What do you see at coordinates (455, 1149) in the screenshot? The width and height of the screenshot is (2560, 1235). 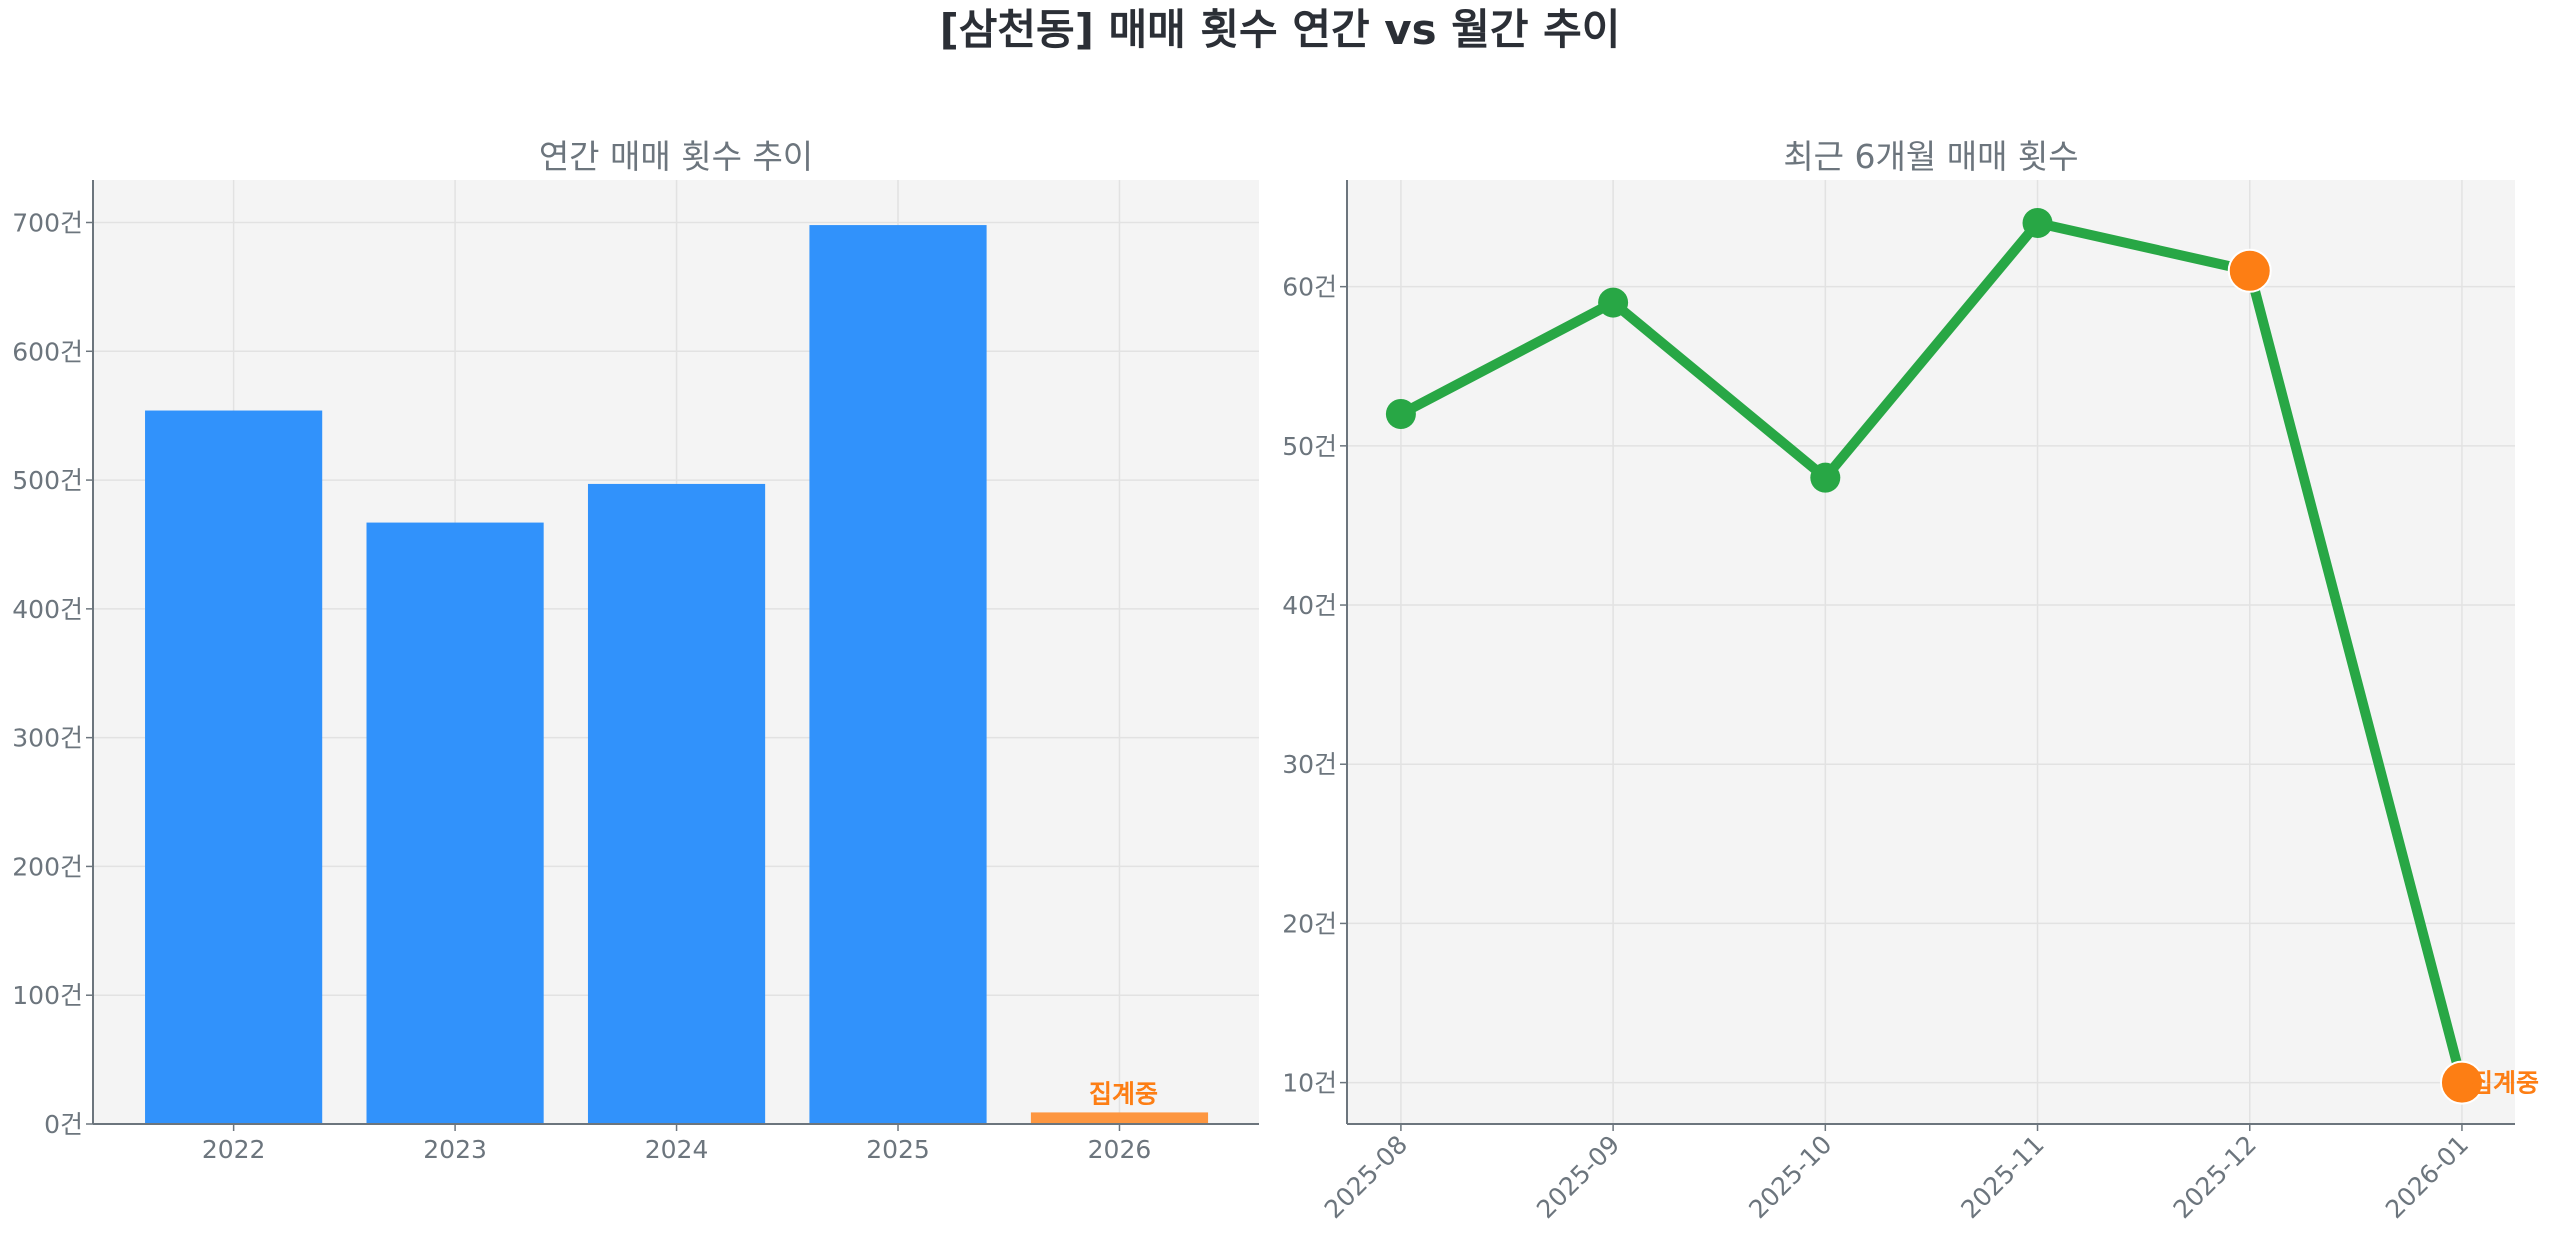 I see `x-tick-label: 2023` at bounding box center [455, 1149].